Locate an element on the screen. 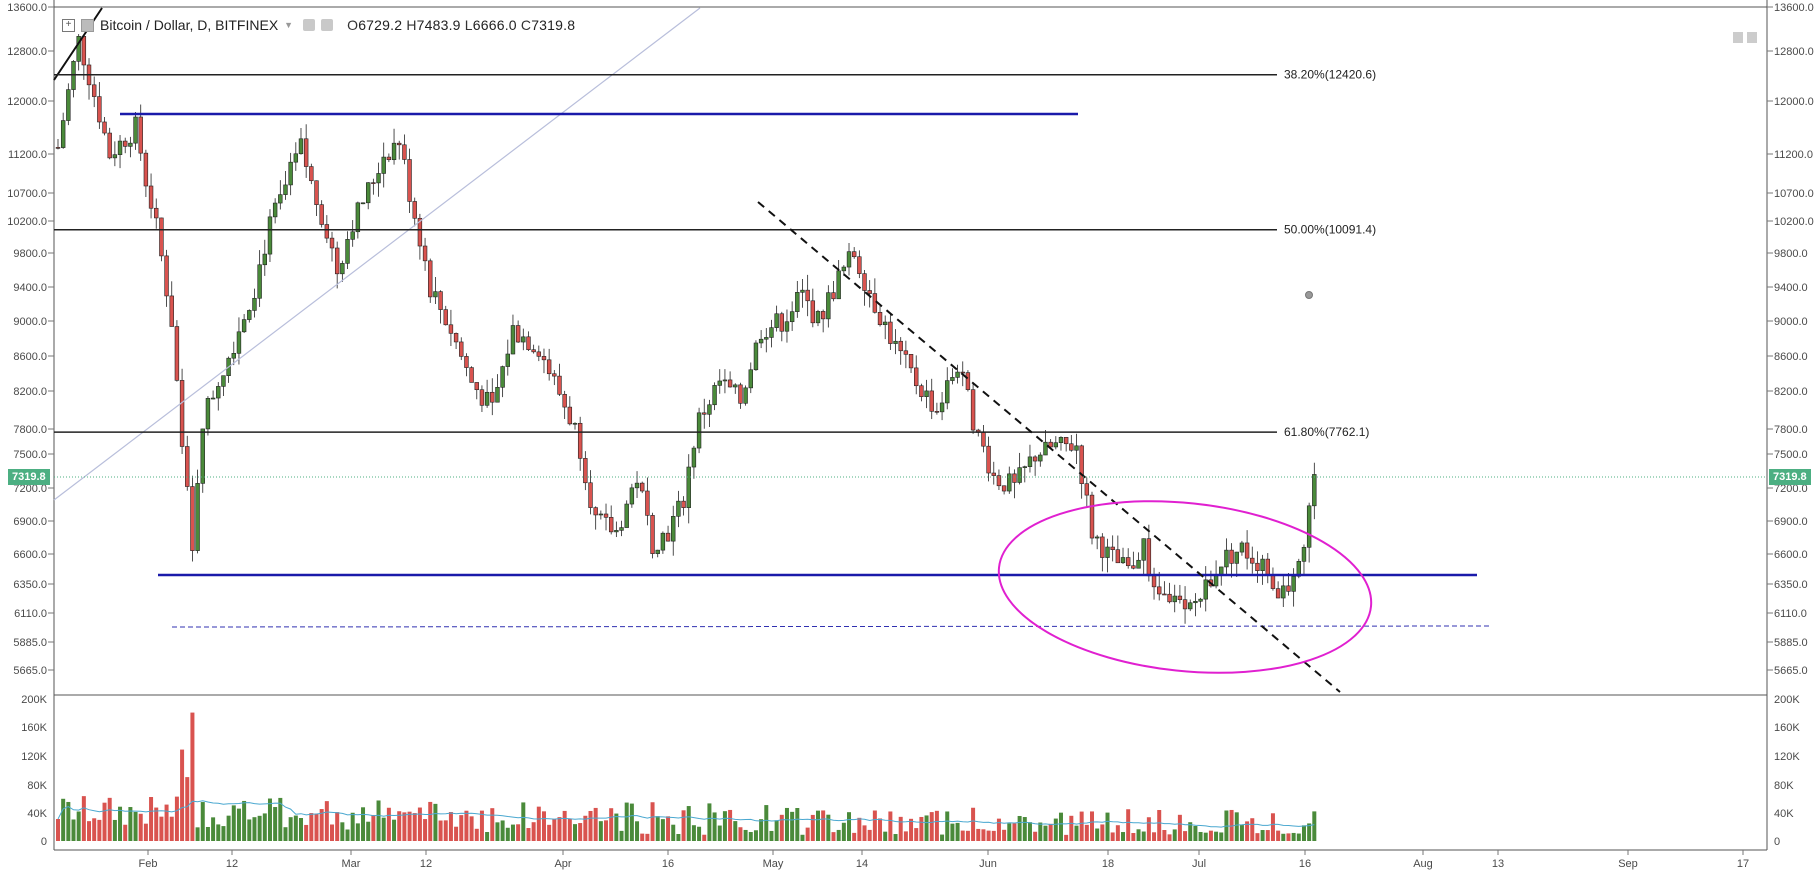 The width and height of the screenshot is (1817, 875). settings-icon is located at coordinates (309, 25).